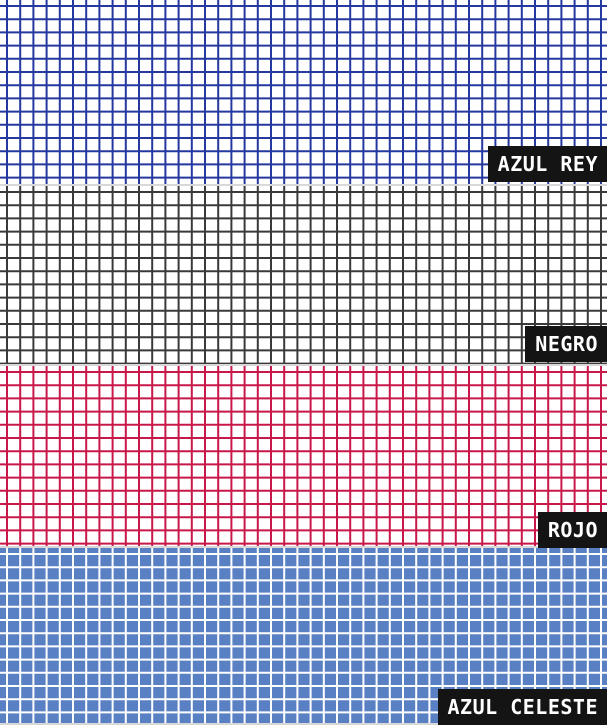 This screenshot has height=725, width=607. What do you see at coordinates (572, 530) in the screenshot?
I see `swatch-label-rojo: ROJO` at bounding box center [572, 530].